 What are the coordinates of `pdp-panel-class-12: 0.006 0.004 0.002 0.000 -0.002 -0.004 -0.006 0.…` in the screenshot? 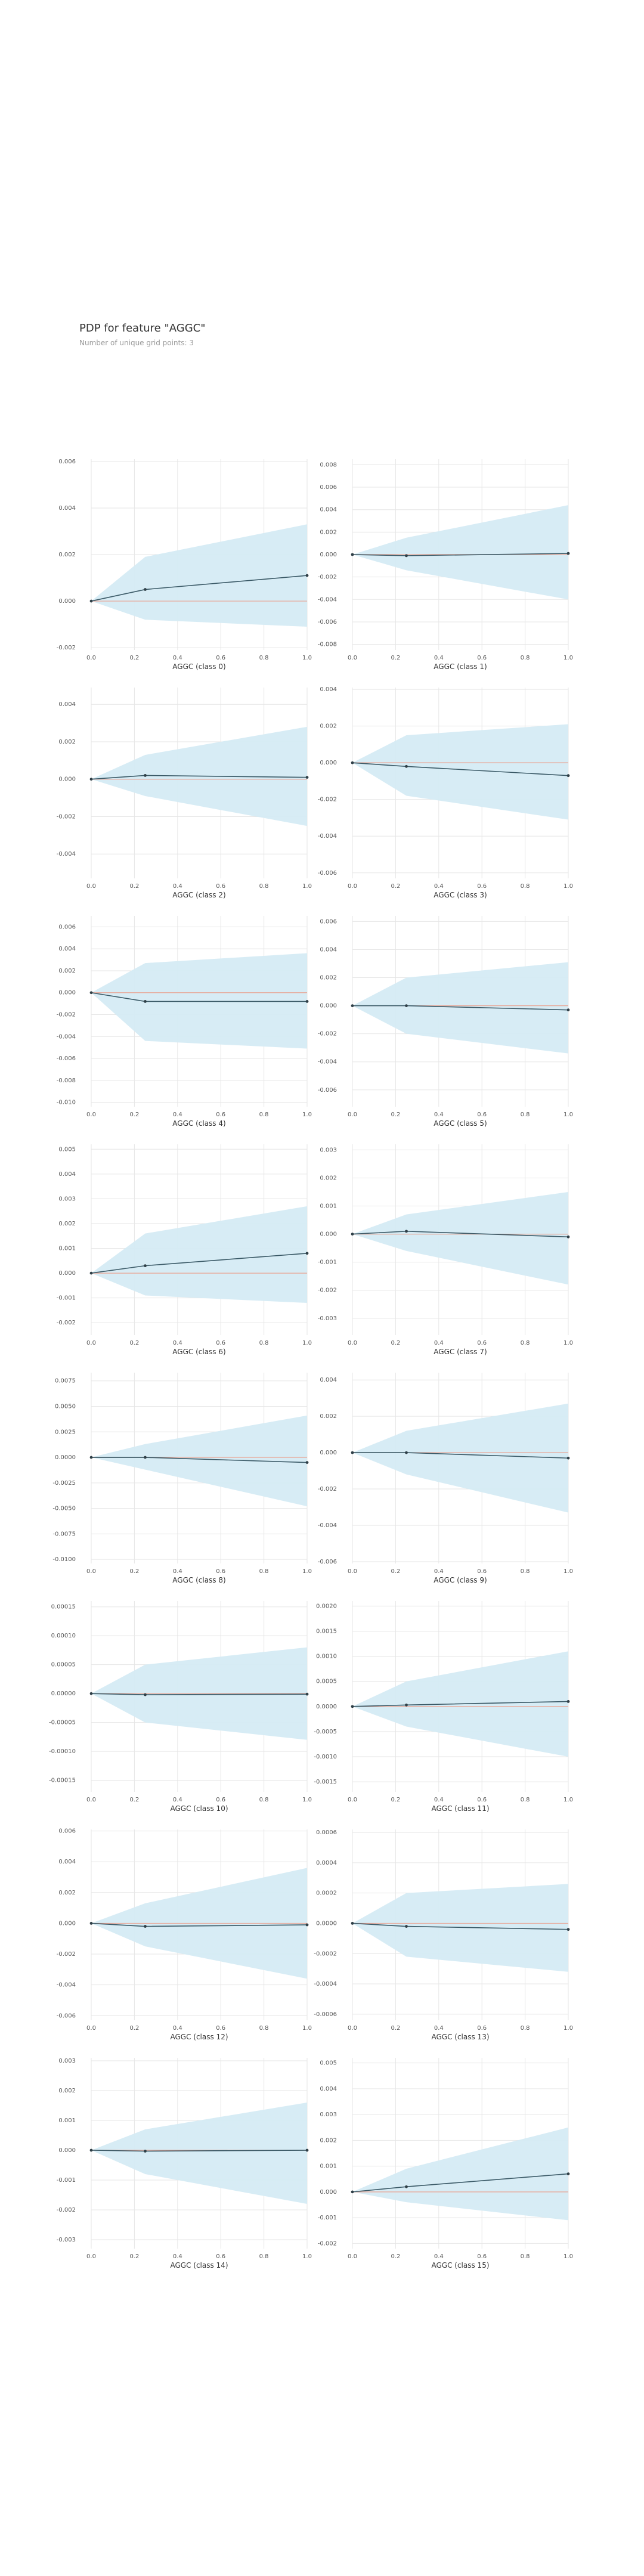 It's located at (185, 1935).